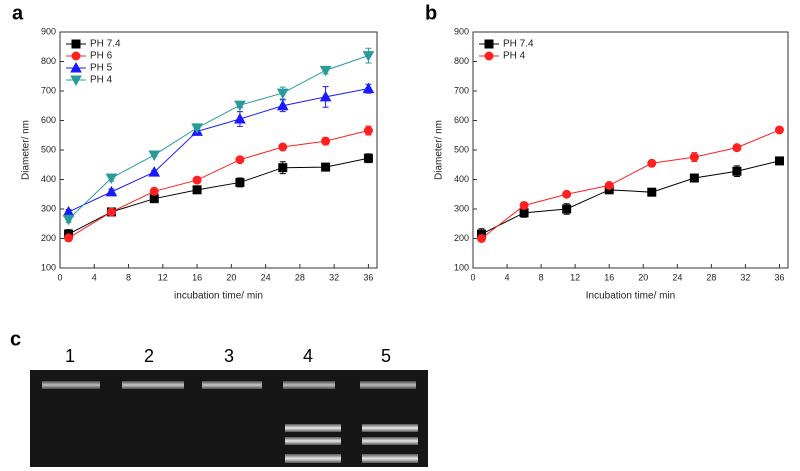 This screenshot has height=471, width=800. I want to click on x-tick-label: 0, so click(472, 277).